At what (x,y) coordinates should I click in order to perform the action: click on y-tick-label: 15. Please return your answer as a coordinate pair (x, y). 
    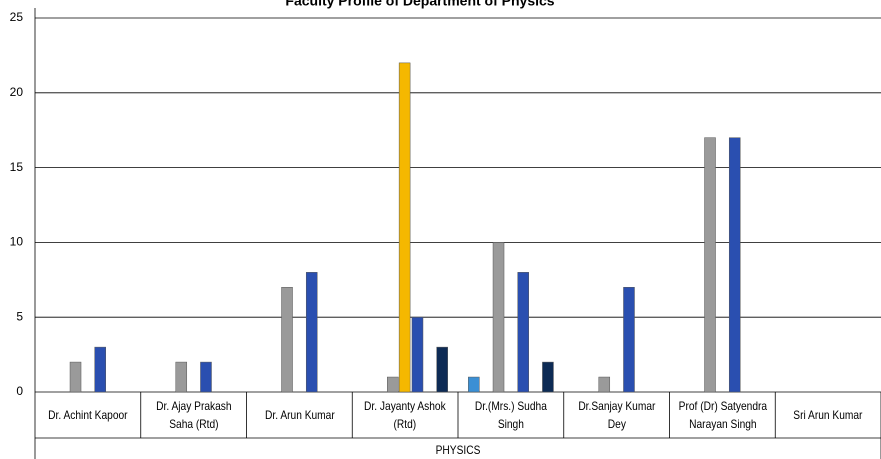
    Looking at the image, I should click on (17, 167).